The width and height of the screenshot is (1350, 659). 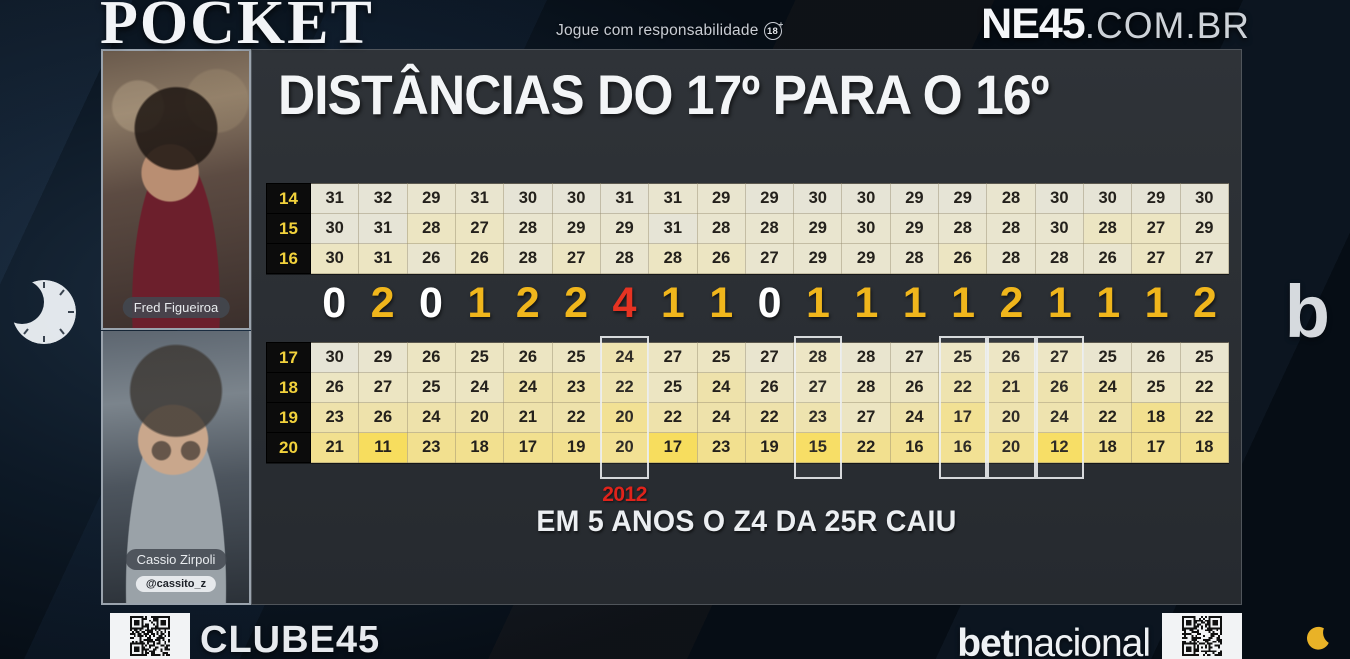 What do you see at coordinates (1204, 258) in the screenshot?
I see `cell-r16-c19: 27` at bounding box center [1204, 258].